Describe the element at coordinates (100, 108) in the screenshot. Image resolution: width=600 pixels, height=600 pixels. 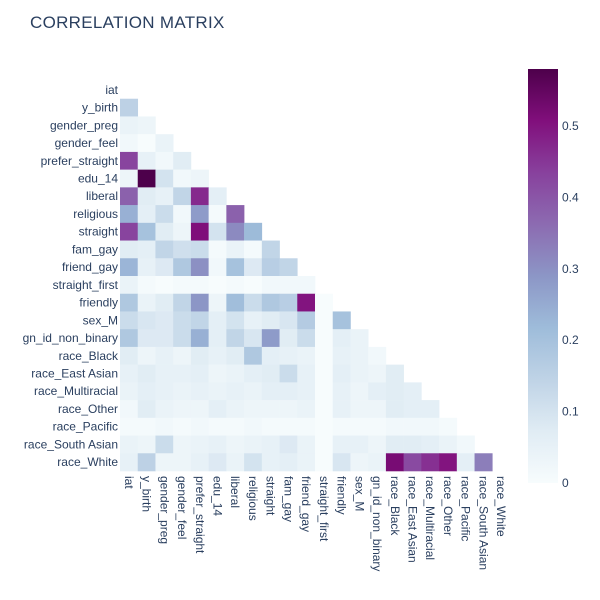
I see `y-tick-label: y_birth` at that location.